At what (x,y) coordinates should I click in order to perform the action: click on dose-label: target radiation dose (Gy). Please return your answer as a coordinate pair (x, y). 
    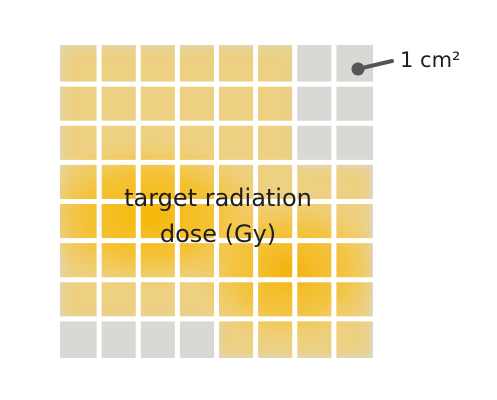
    Looking at the image, I should click on (218, 216).